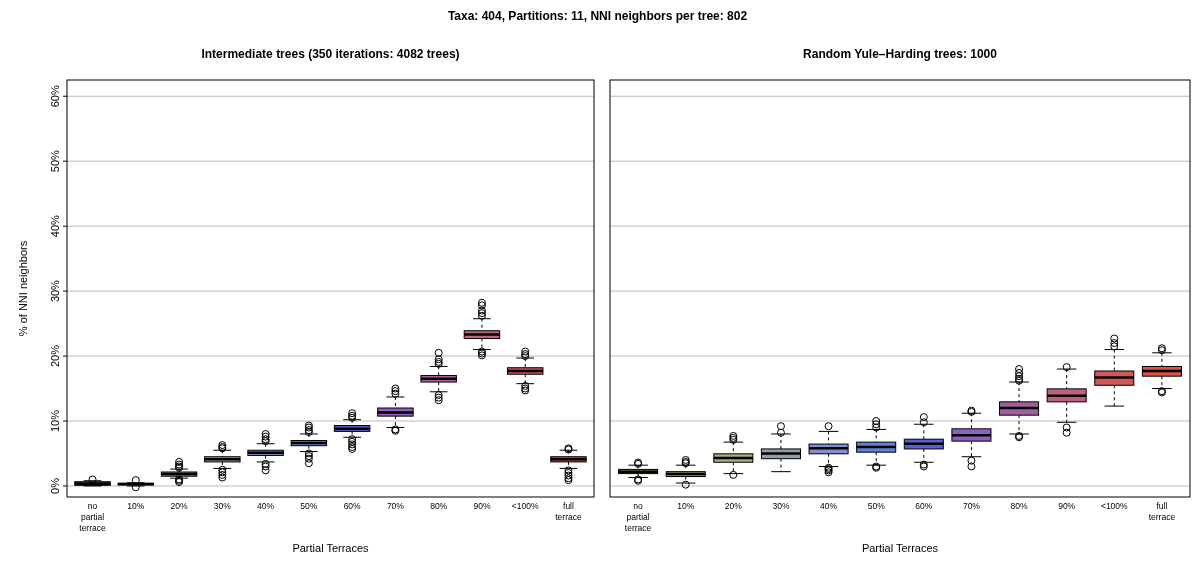 Image resolution: width=1195 pixels, height=564 pixels. Describe the element at coordinates (55, 161) in the screenshot. I see `y-tick-label: 50%` at that location.